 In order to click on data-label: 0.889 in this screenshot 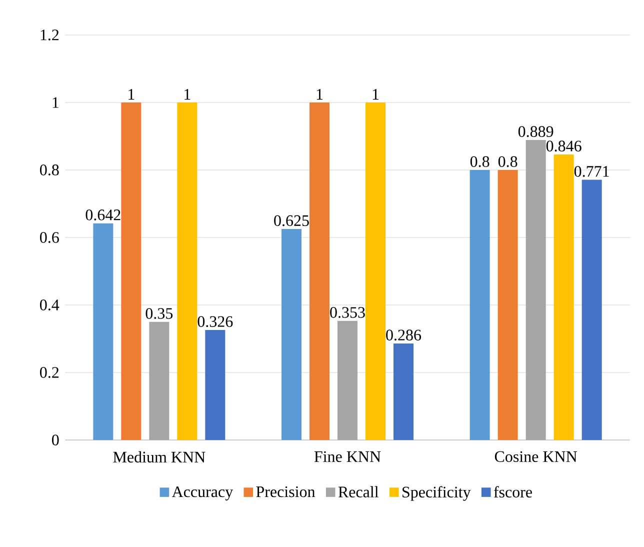, I will do `click(536, 132)`.